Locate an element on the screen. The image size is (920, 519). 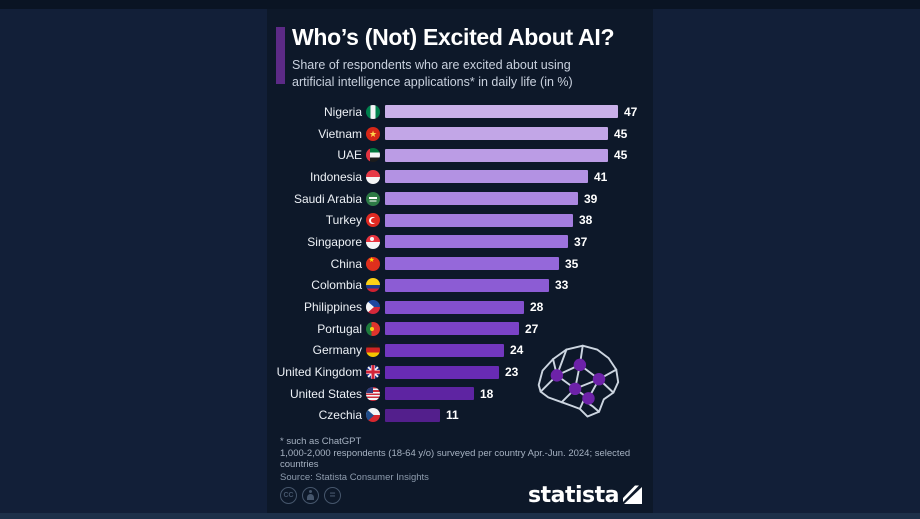
window-top-edge is located at coordinates (460, 4).